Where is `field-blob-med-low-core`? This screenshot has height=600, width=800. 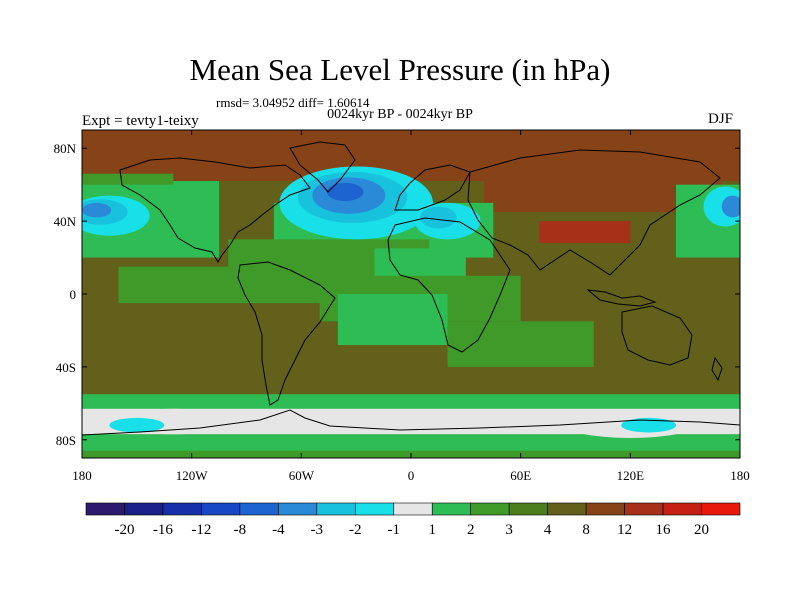 field-blob-med-low-core is located at coordinates (438, 217).